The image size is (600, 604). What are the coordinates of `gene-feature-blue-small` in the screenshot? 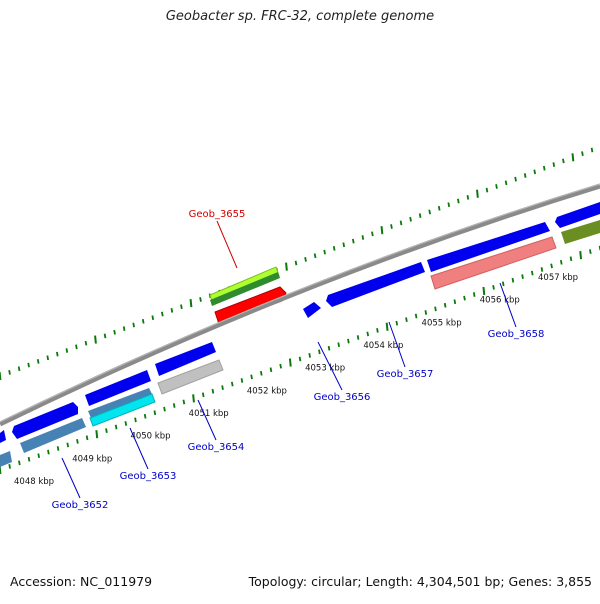 It's located at (312, 310).